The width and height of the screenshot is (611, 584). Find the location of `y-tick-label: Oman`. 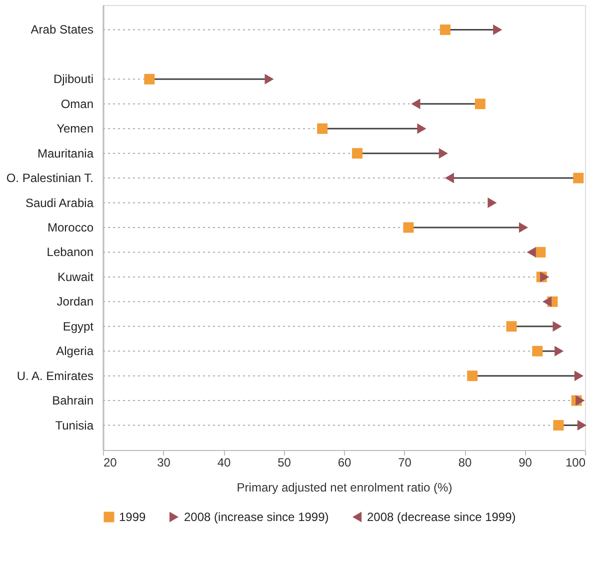

y-tick-label: Oman is located at coordinates (77, 103).